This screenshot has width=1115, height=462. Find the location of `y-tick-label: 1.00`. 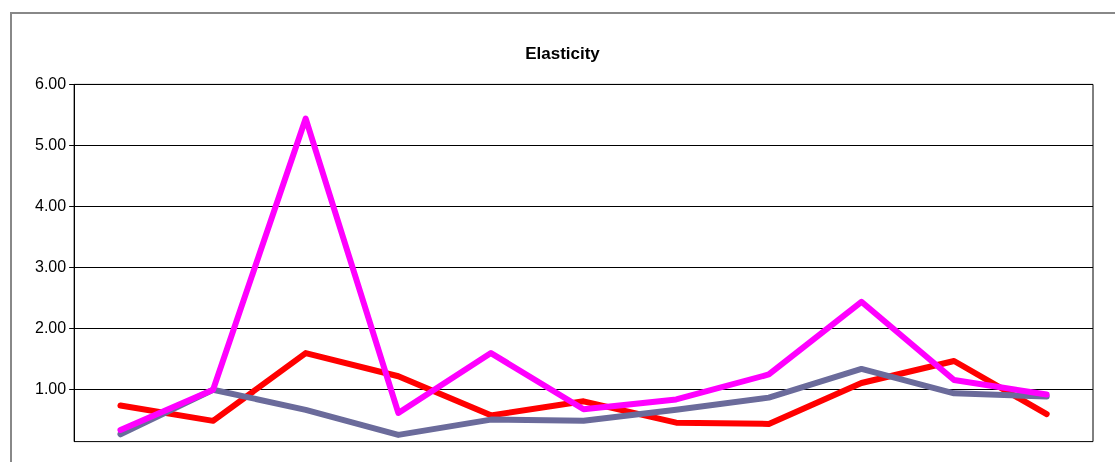

y-tick-label: 1.00 is located at coordinates (51, 389).